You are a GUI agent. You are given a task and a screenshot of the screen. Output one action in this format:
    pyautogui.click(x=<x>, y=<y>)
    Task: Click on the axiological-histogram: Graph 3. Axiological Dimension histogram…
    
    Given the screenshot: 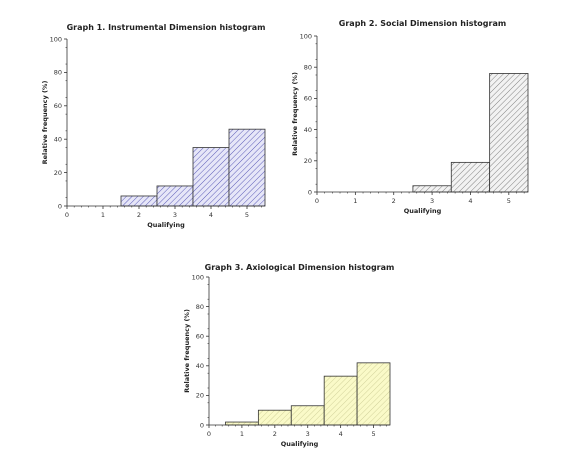 What is the action you would take?
    pyautogui.click(x=288, y=355)
    